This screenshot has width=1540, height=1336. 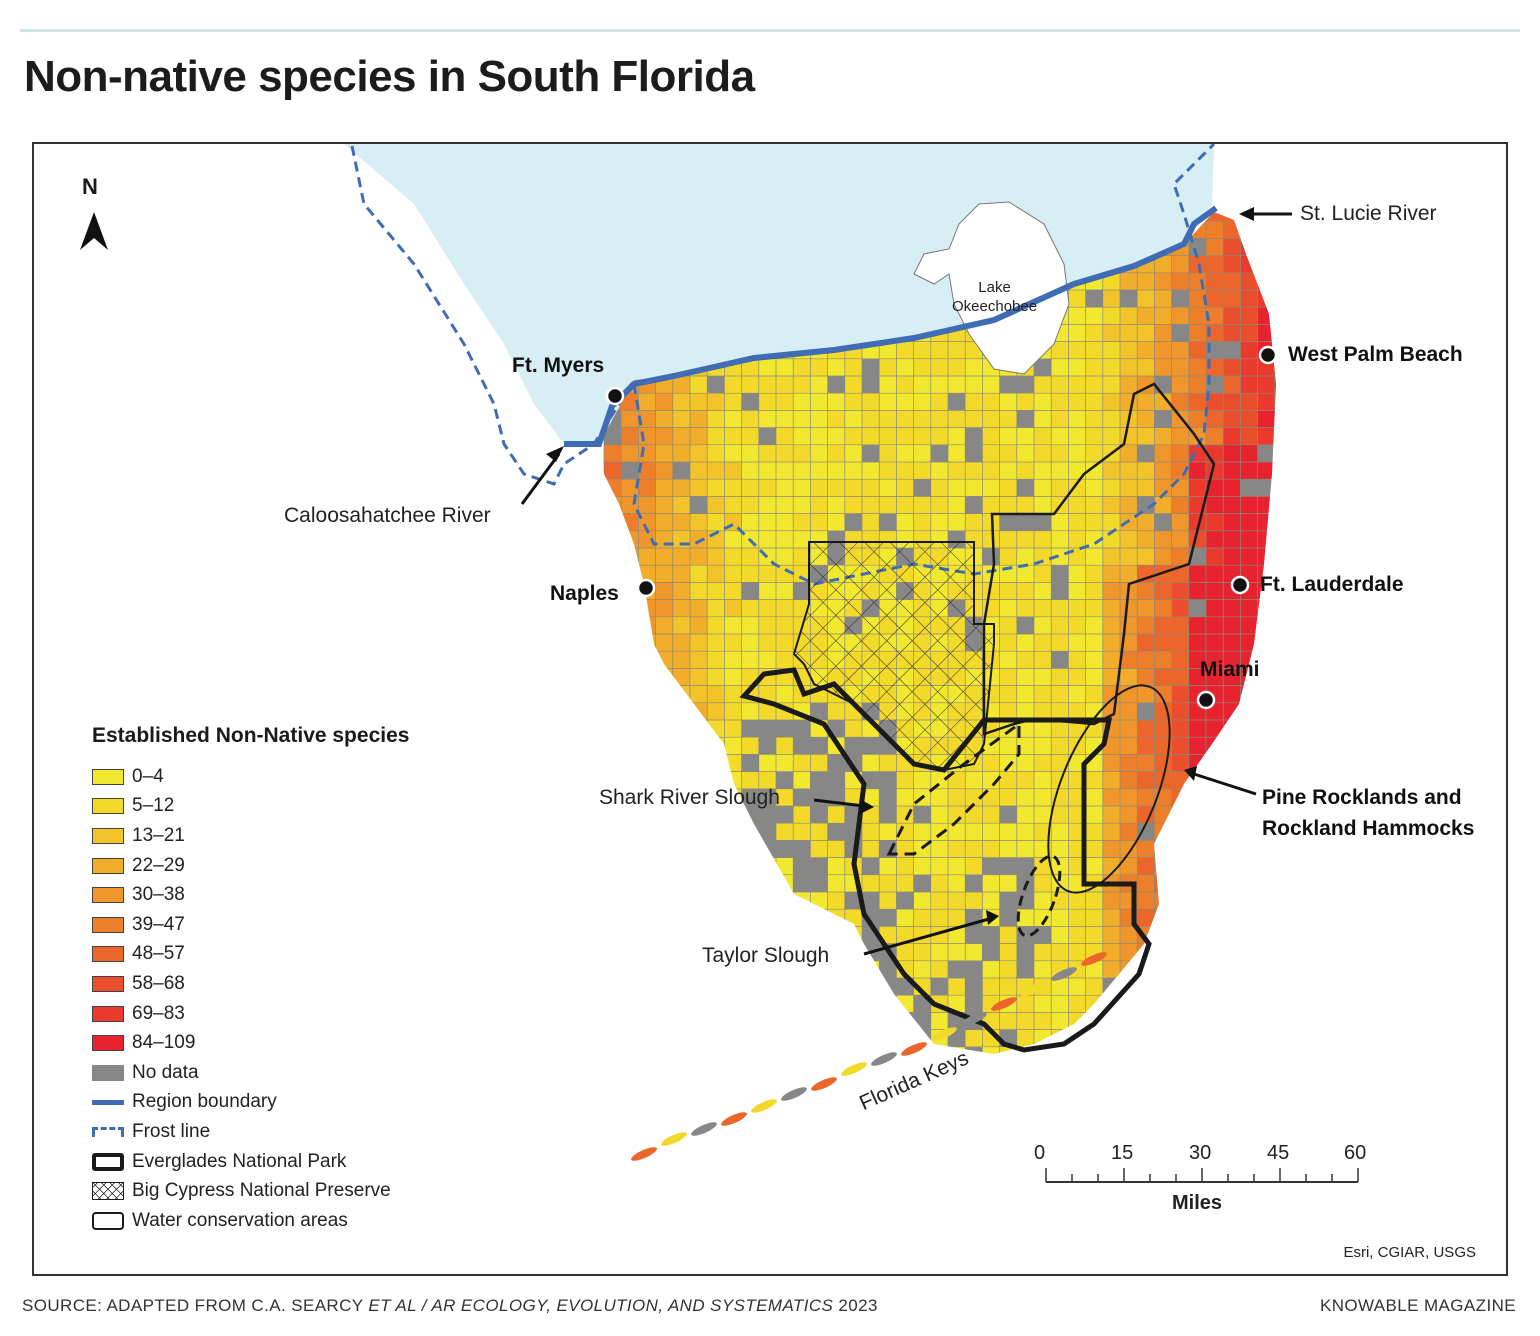 What do you see at coordinates (1368, 813) in the screenshot?
I see `pine-rocklands-label: Pine Rocklands and Rockland Hammocks` at bounding box center [1368, 813].